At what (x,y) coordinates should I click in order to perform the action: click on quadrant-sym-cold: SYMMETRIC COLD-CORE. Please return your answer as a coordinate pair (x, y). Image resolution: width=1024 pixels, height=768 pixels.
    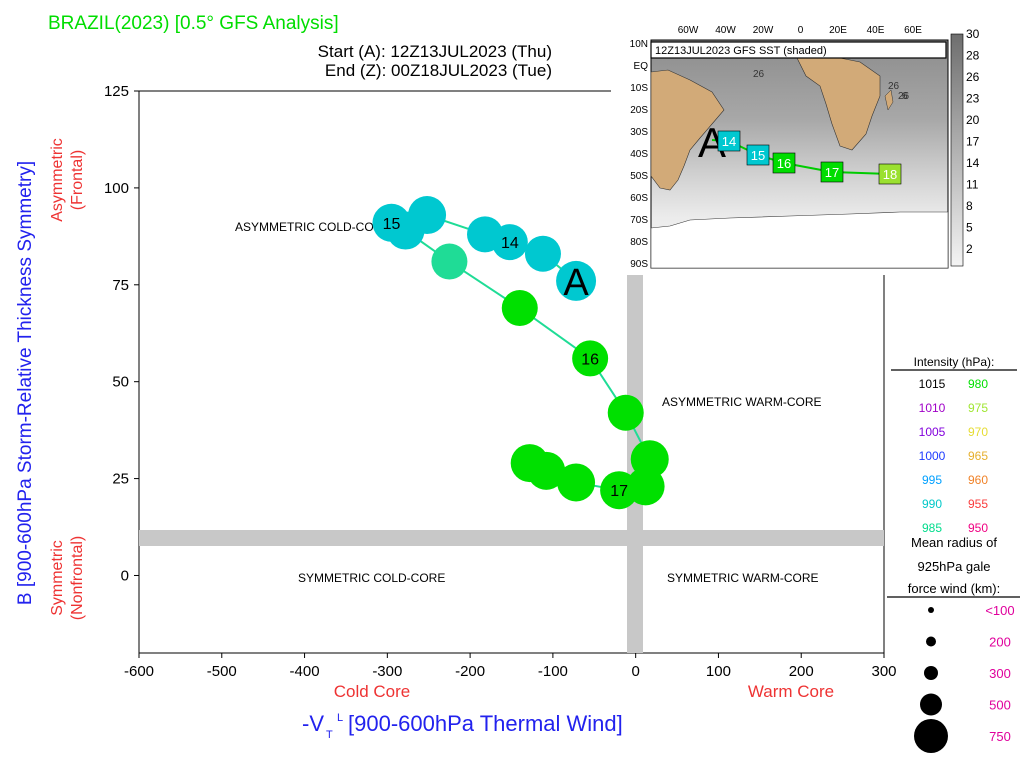
    Looking at the image, I should click on (371, 578).